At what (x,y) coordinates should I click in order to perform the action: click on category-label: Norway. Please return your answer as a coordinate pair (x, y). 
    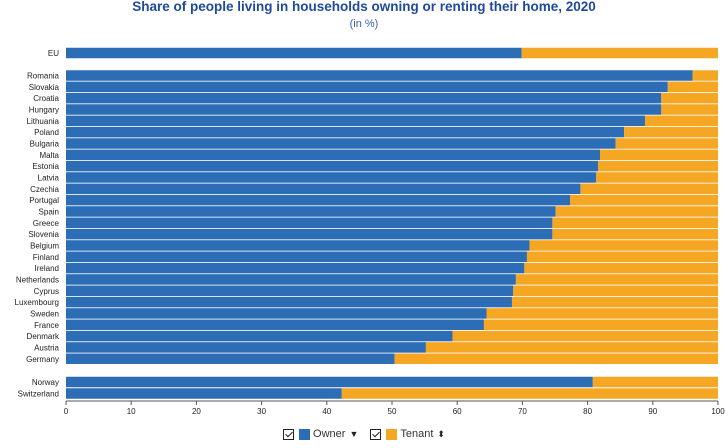
    Looking at the image, I should click on (45, 382).